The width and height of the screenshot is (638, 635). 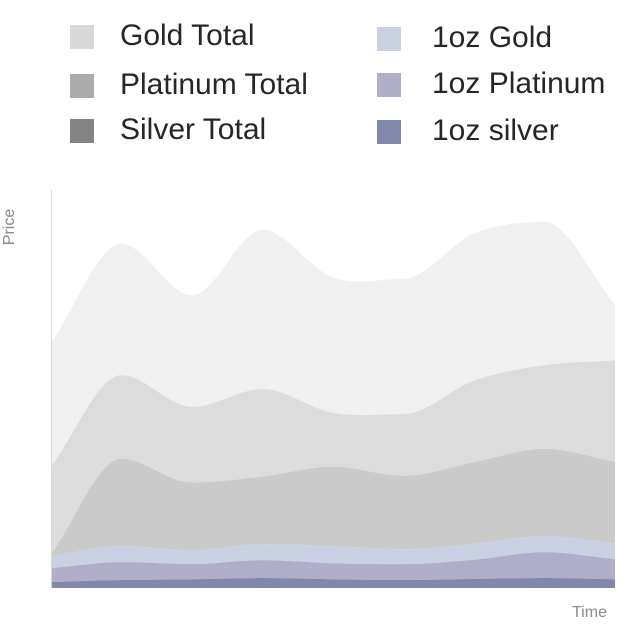 I want to click on area-1oz-silver, so click(x=333, y=583).